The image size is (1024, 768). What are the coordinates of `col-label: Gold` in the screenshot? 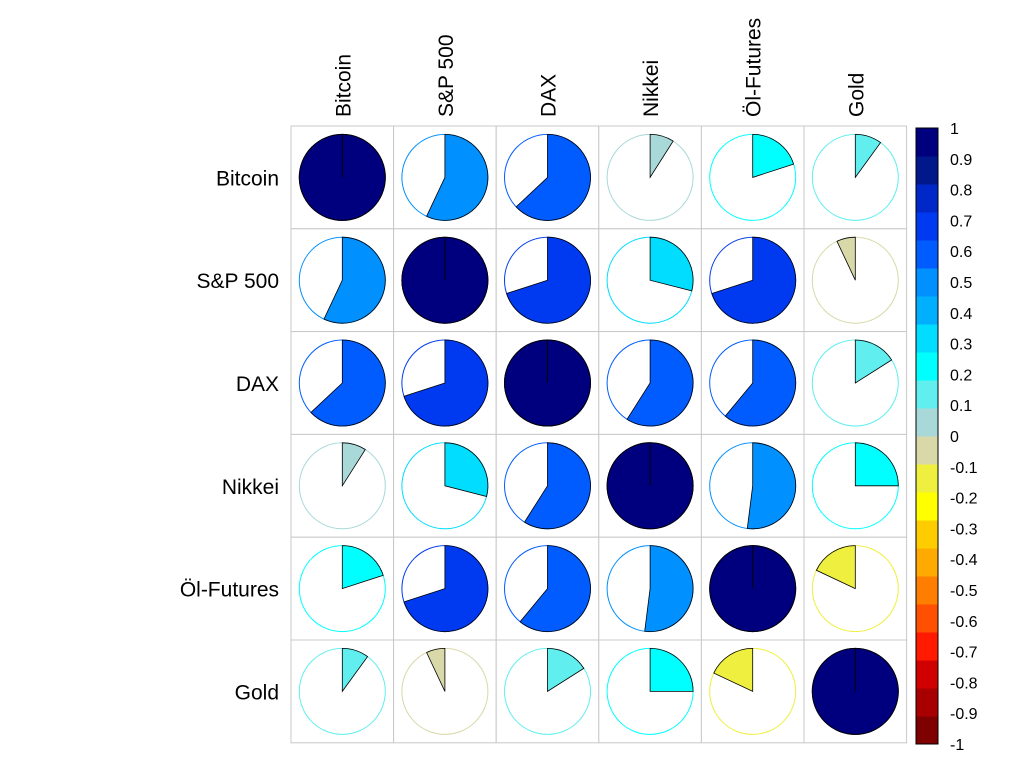 It's located at (856, 95).